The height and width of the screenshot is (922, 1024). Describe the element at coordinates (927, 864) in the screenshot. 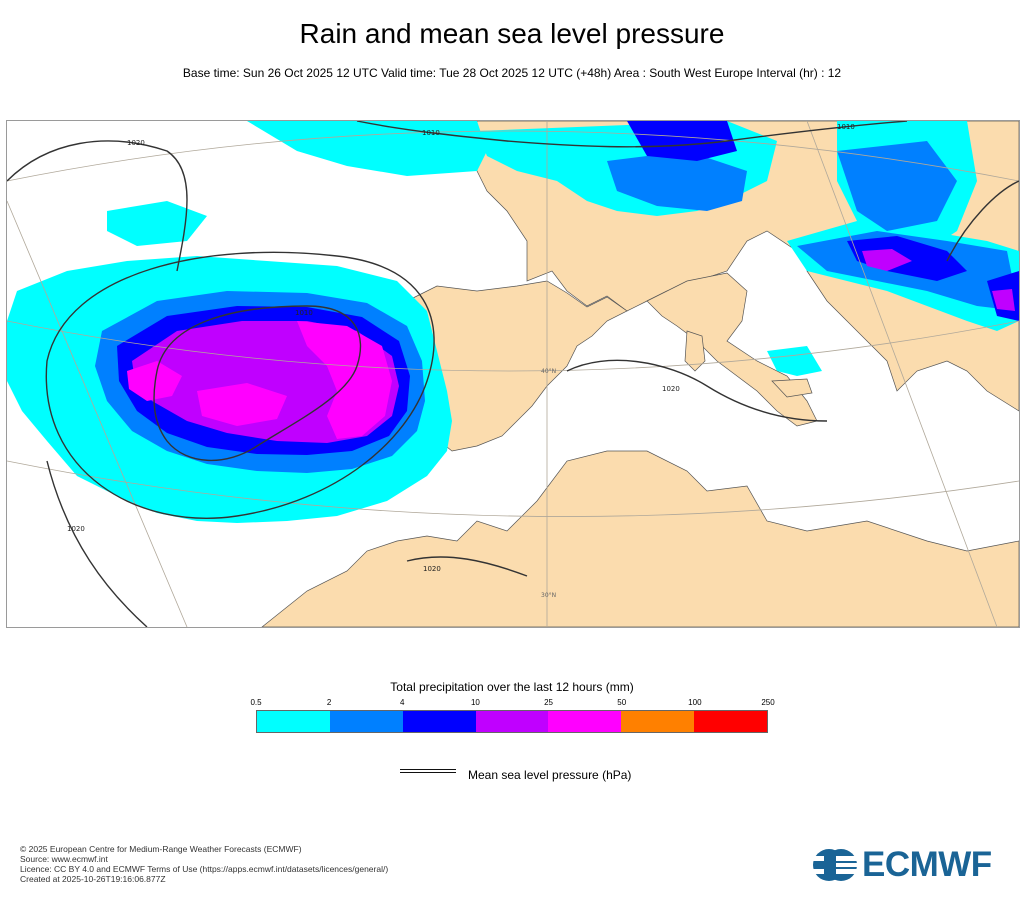

I see `ecmwf-logo-text: ECMWF` at that location.